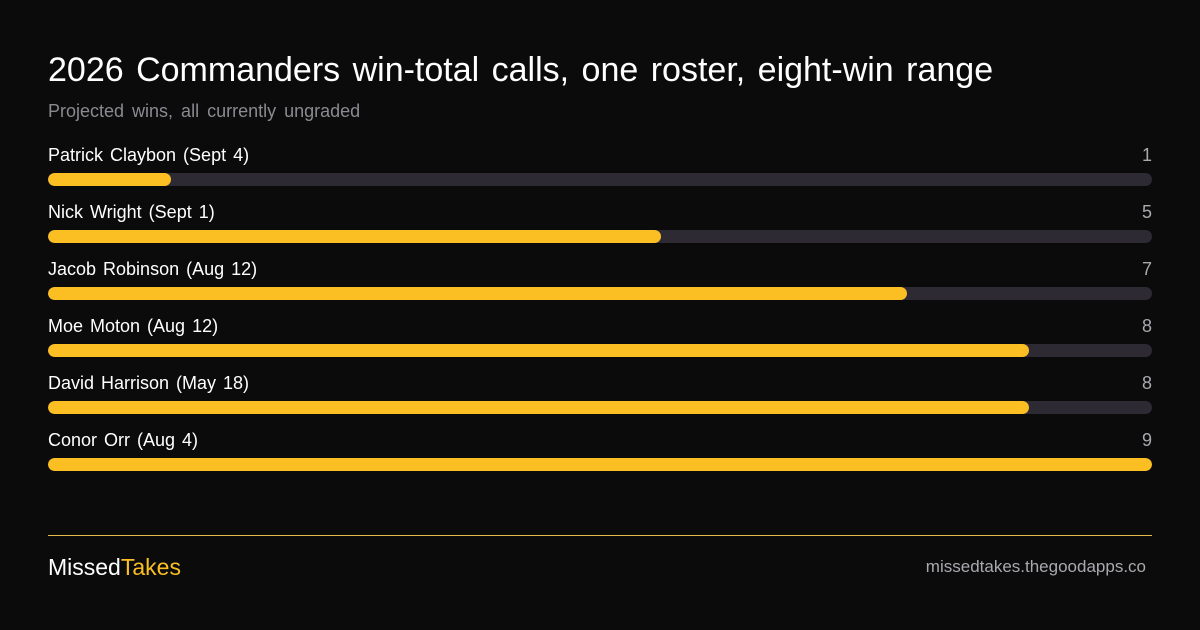 Image resolution: width=1200 pixels, height=630 pixels. What do you see at coordinates (600, 535) in the screenshot?
I see `footer-divider` at bounding box center [600, 535].